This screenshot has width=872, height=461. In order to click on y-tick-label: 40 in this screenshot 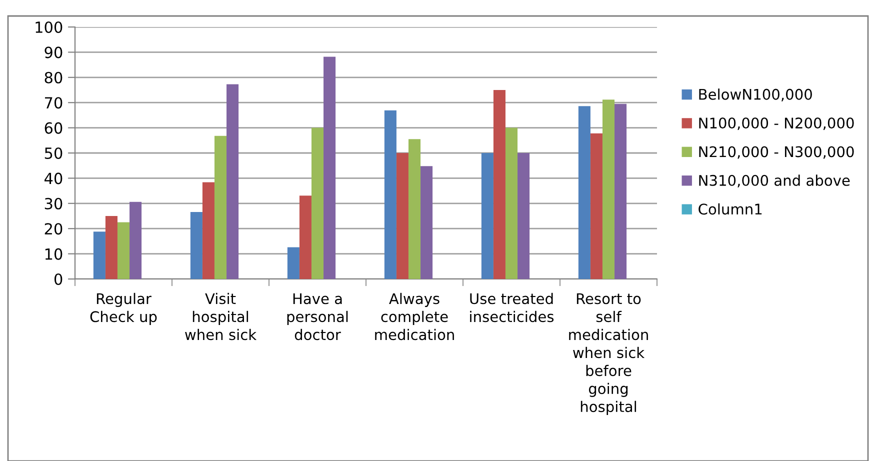, I will do `click(53, 178)`.